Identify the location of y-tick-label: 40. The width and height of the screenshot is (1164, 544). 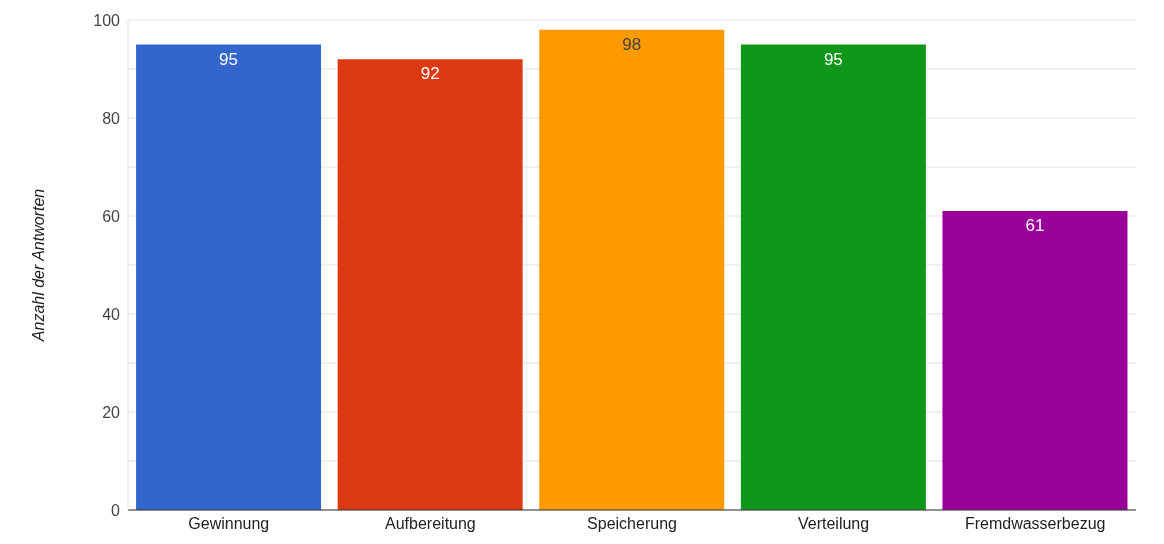
(111, 314).